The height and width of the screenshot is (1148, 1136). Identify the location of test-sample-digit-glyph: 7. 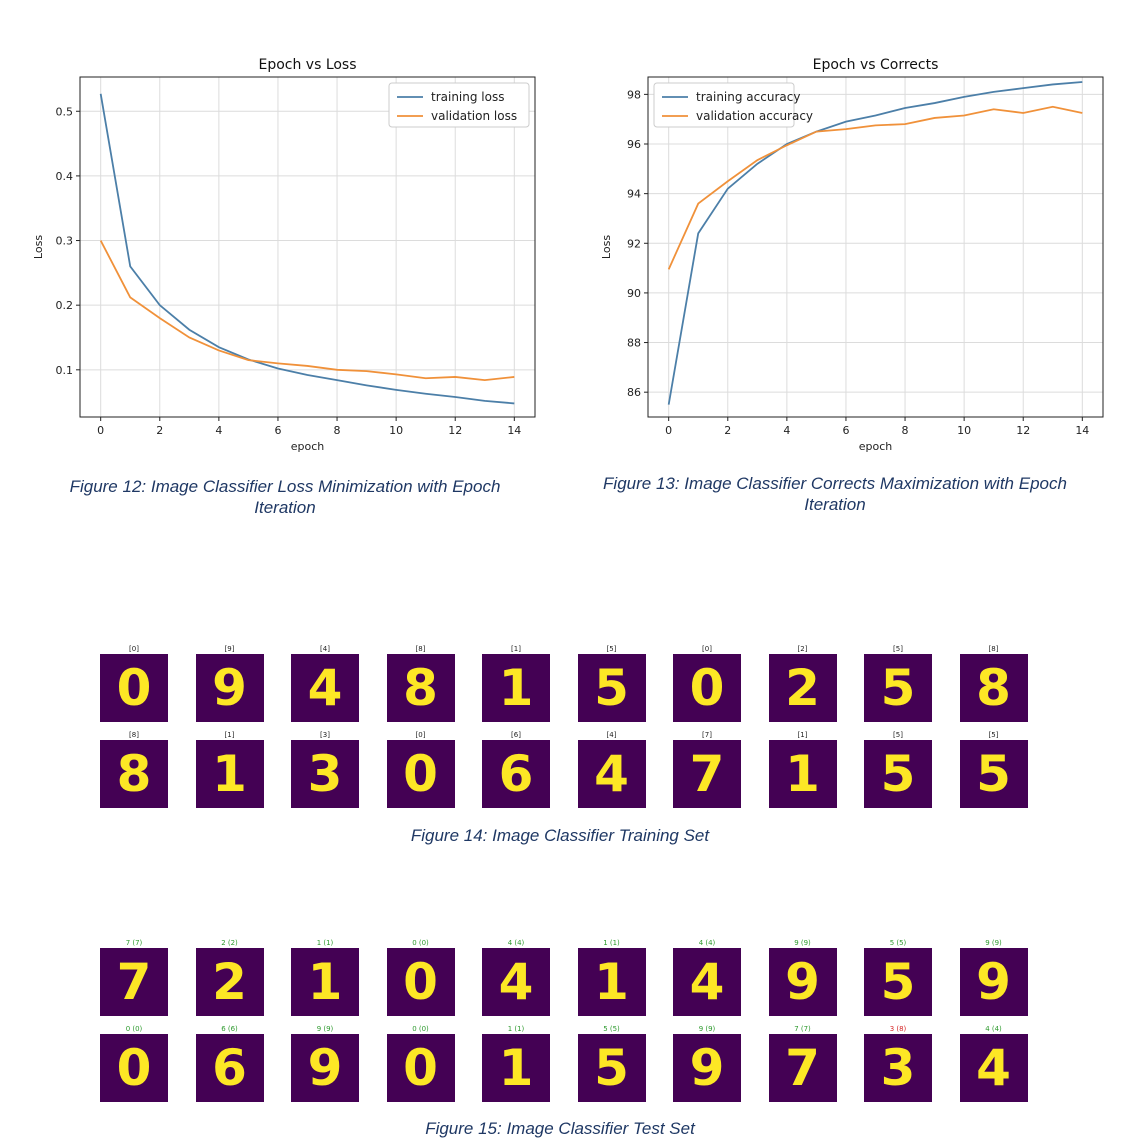
(802, 1068).